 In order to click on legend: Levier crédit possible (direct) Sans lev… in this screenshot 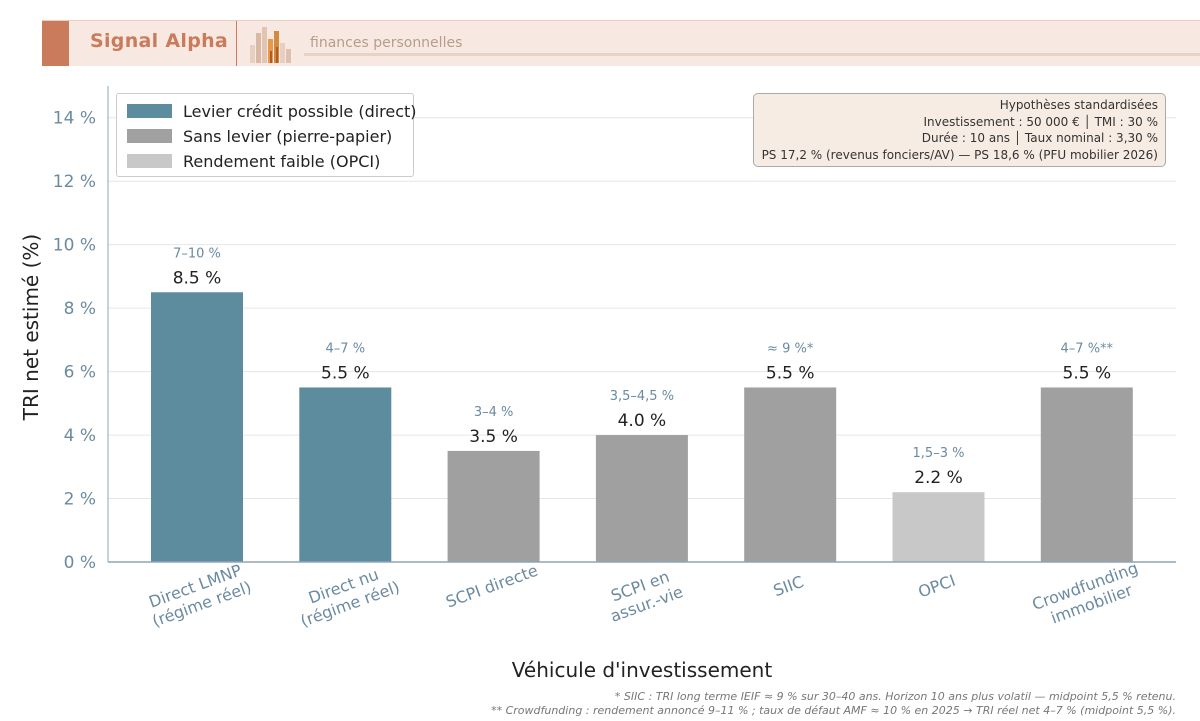, I will do `click(266, 135)`.